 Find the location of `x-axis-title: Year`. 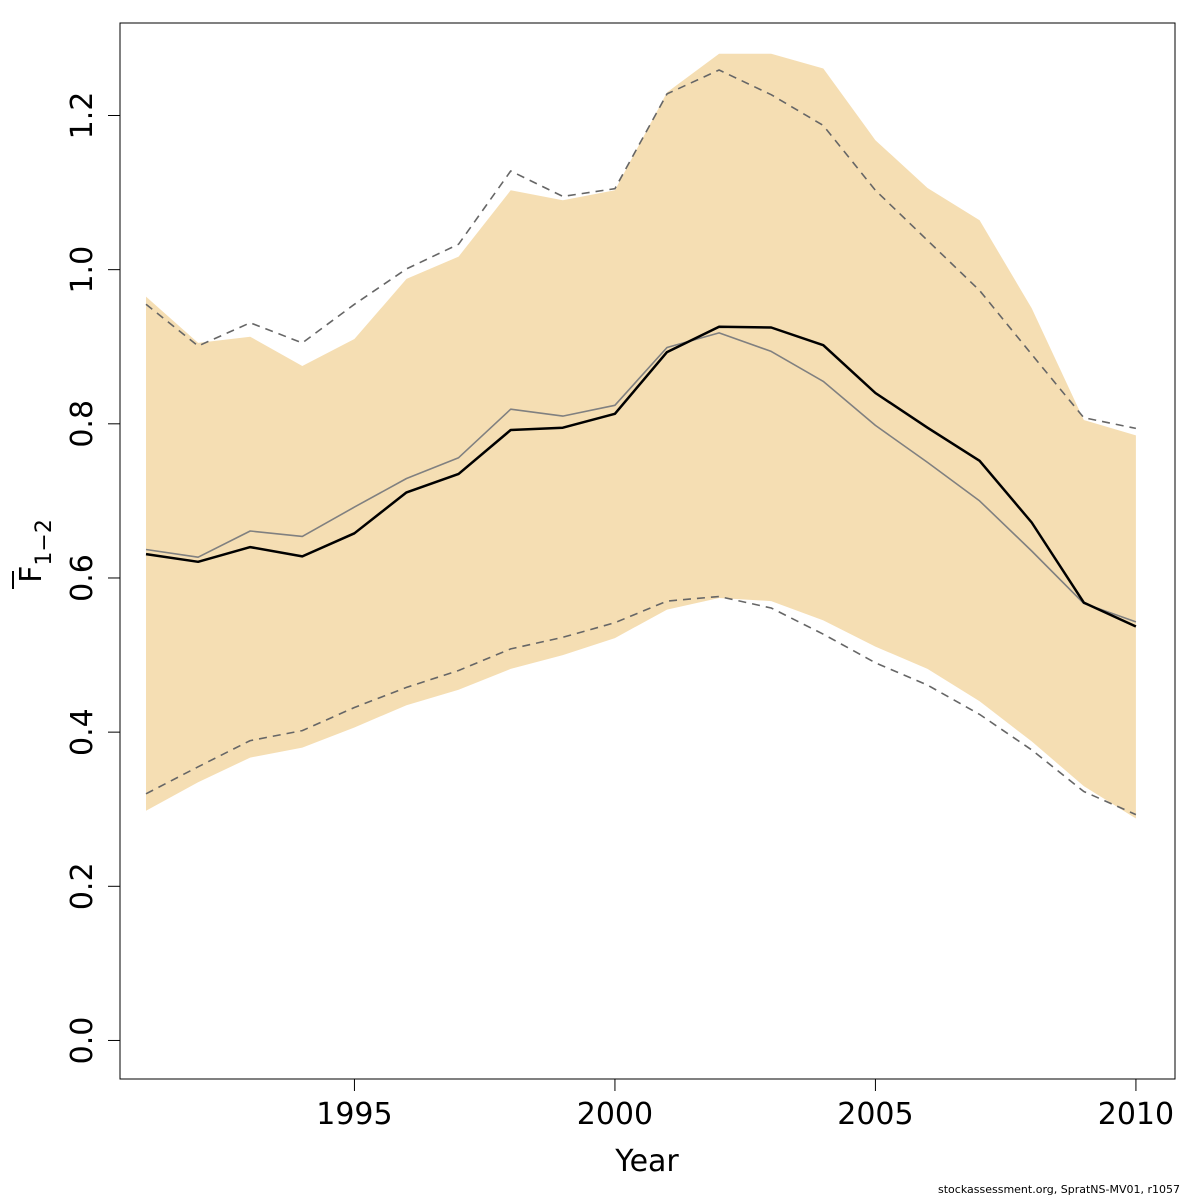

x-axis-title: Year is located at coordinates (646, 1161).